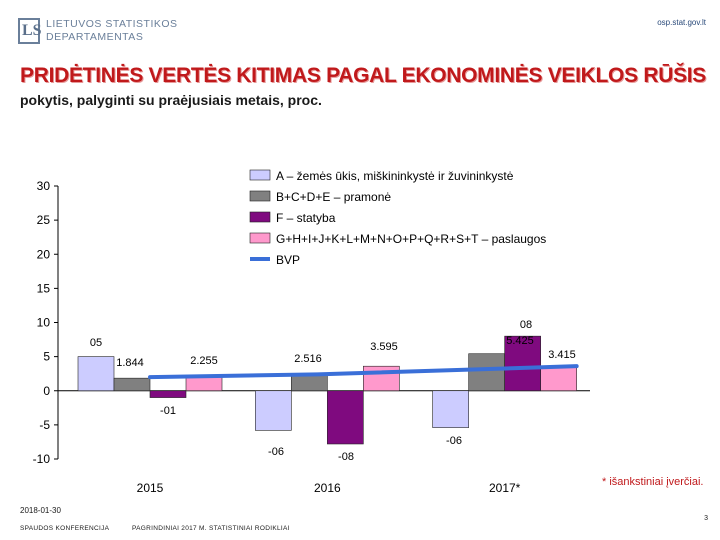  What do you see at coordinates (681, 22) in the screenshot?
I see `site-url: osp.stat.gov.lt` at bounding box center [681, 22].